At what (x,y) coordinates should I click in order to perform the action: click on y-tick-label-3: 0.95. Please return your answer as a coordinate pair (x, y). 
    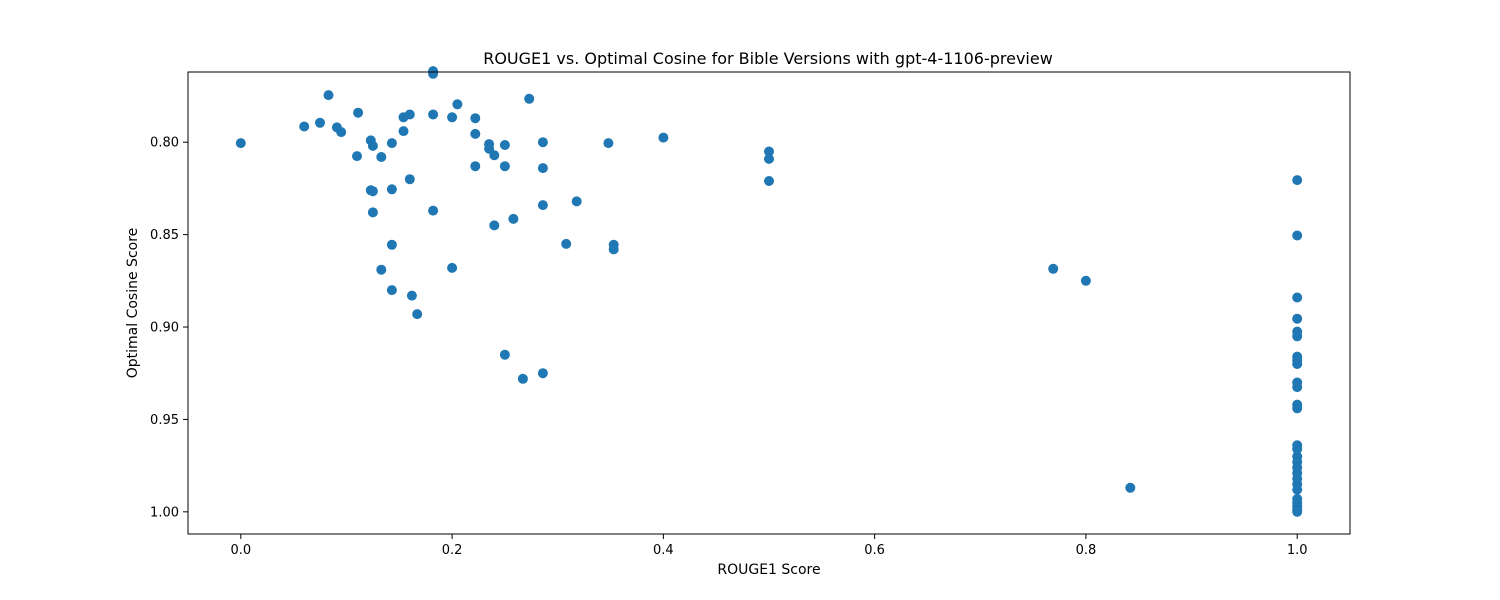
    Looking at the image, I should click on (164, 420).